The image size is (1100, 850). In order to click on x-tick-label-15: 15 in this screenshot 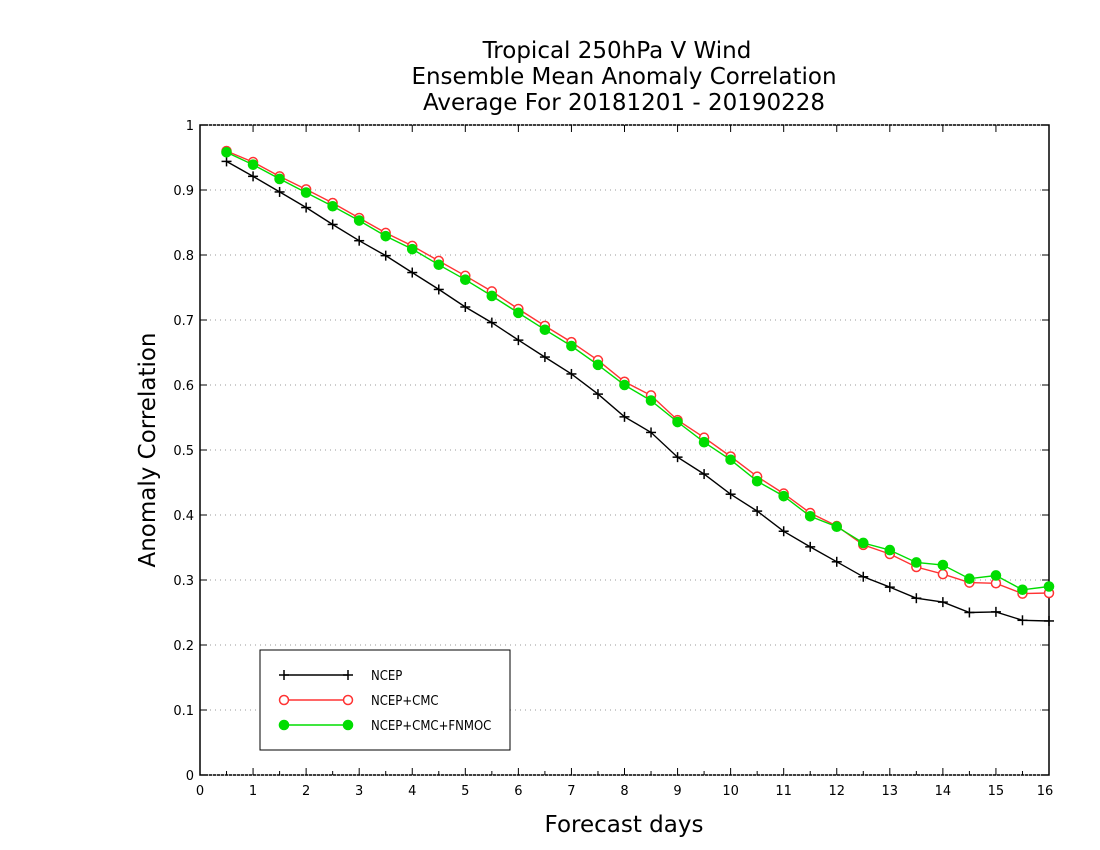, I will do `click(996, 791)`.